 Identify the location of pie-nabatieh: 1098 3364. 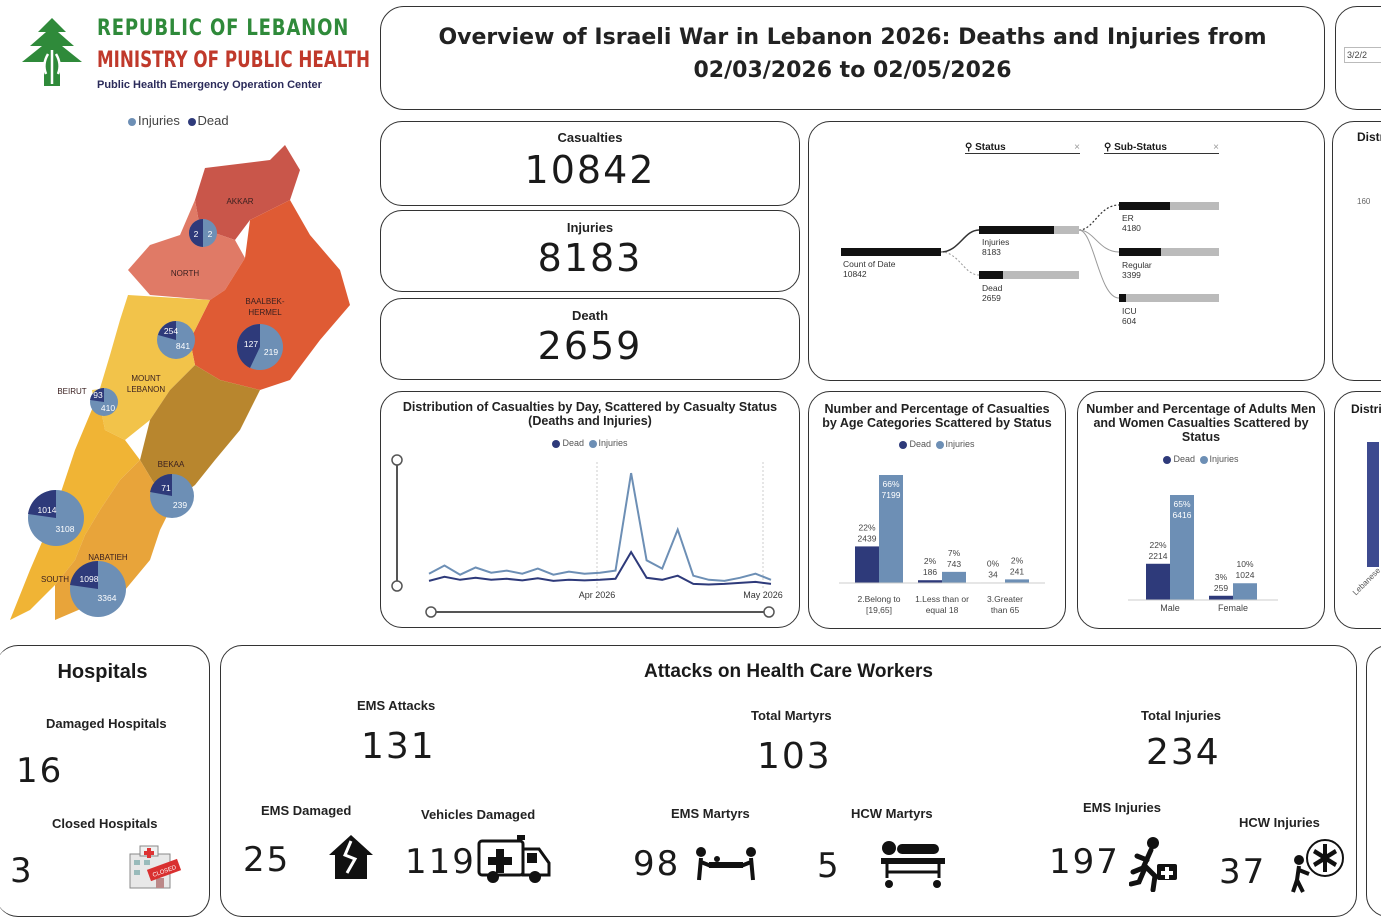
(98, 588).